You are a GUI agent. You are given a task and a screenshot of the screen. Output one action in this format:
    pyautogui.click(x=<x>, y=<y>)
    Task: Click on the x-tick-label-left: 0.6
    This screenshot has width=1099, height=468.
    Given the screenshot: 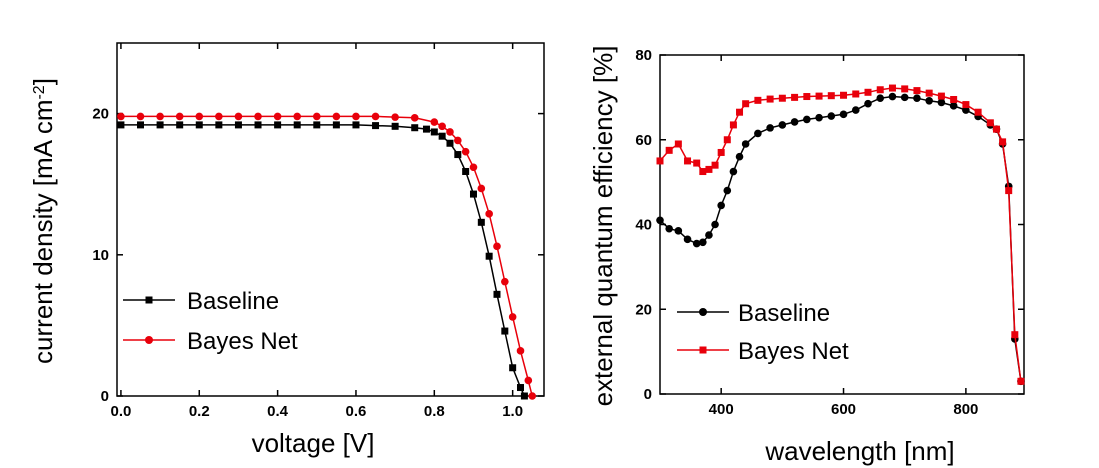 What is the action you would take?
    pyautogui.click(x=356, y=411)
    